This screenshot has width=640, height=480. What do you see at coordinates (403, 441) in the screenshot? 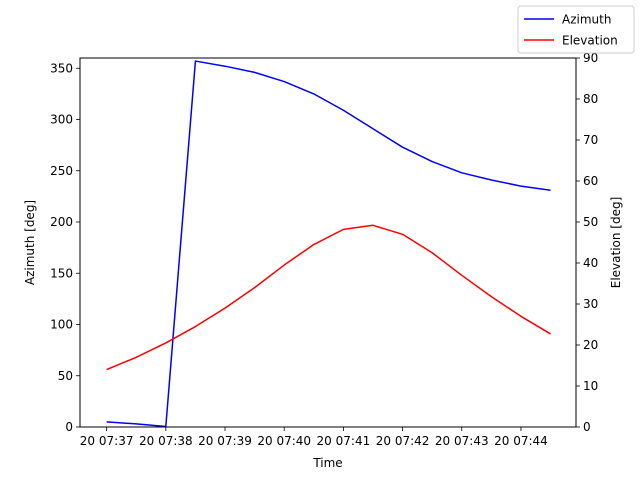
I see `x-tick-label: 20 07:42` at bounding box center [403, 441].